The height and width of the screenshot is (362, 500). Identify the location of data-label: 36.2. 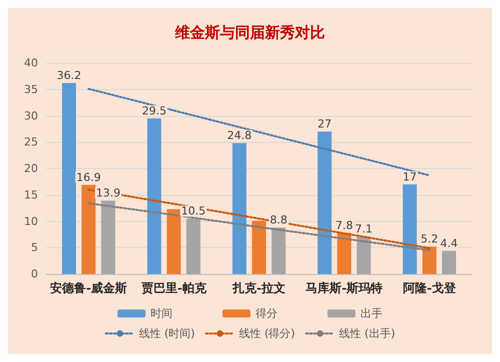
(69, 75).